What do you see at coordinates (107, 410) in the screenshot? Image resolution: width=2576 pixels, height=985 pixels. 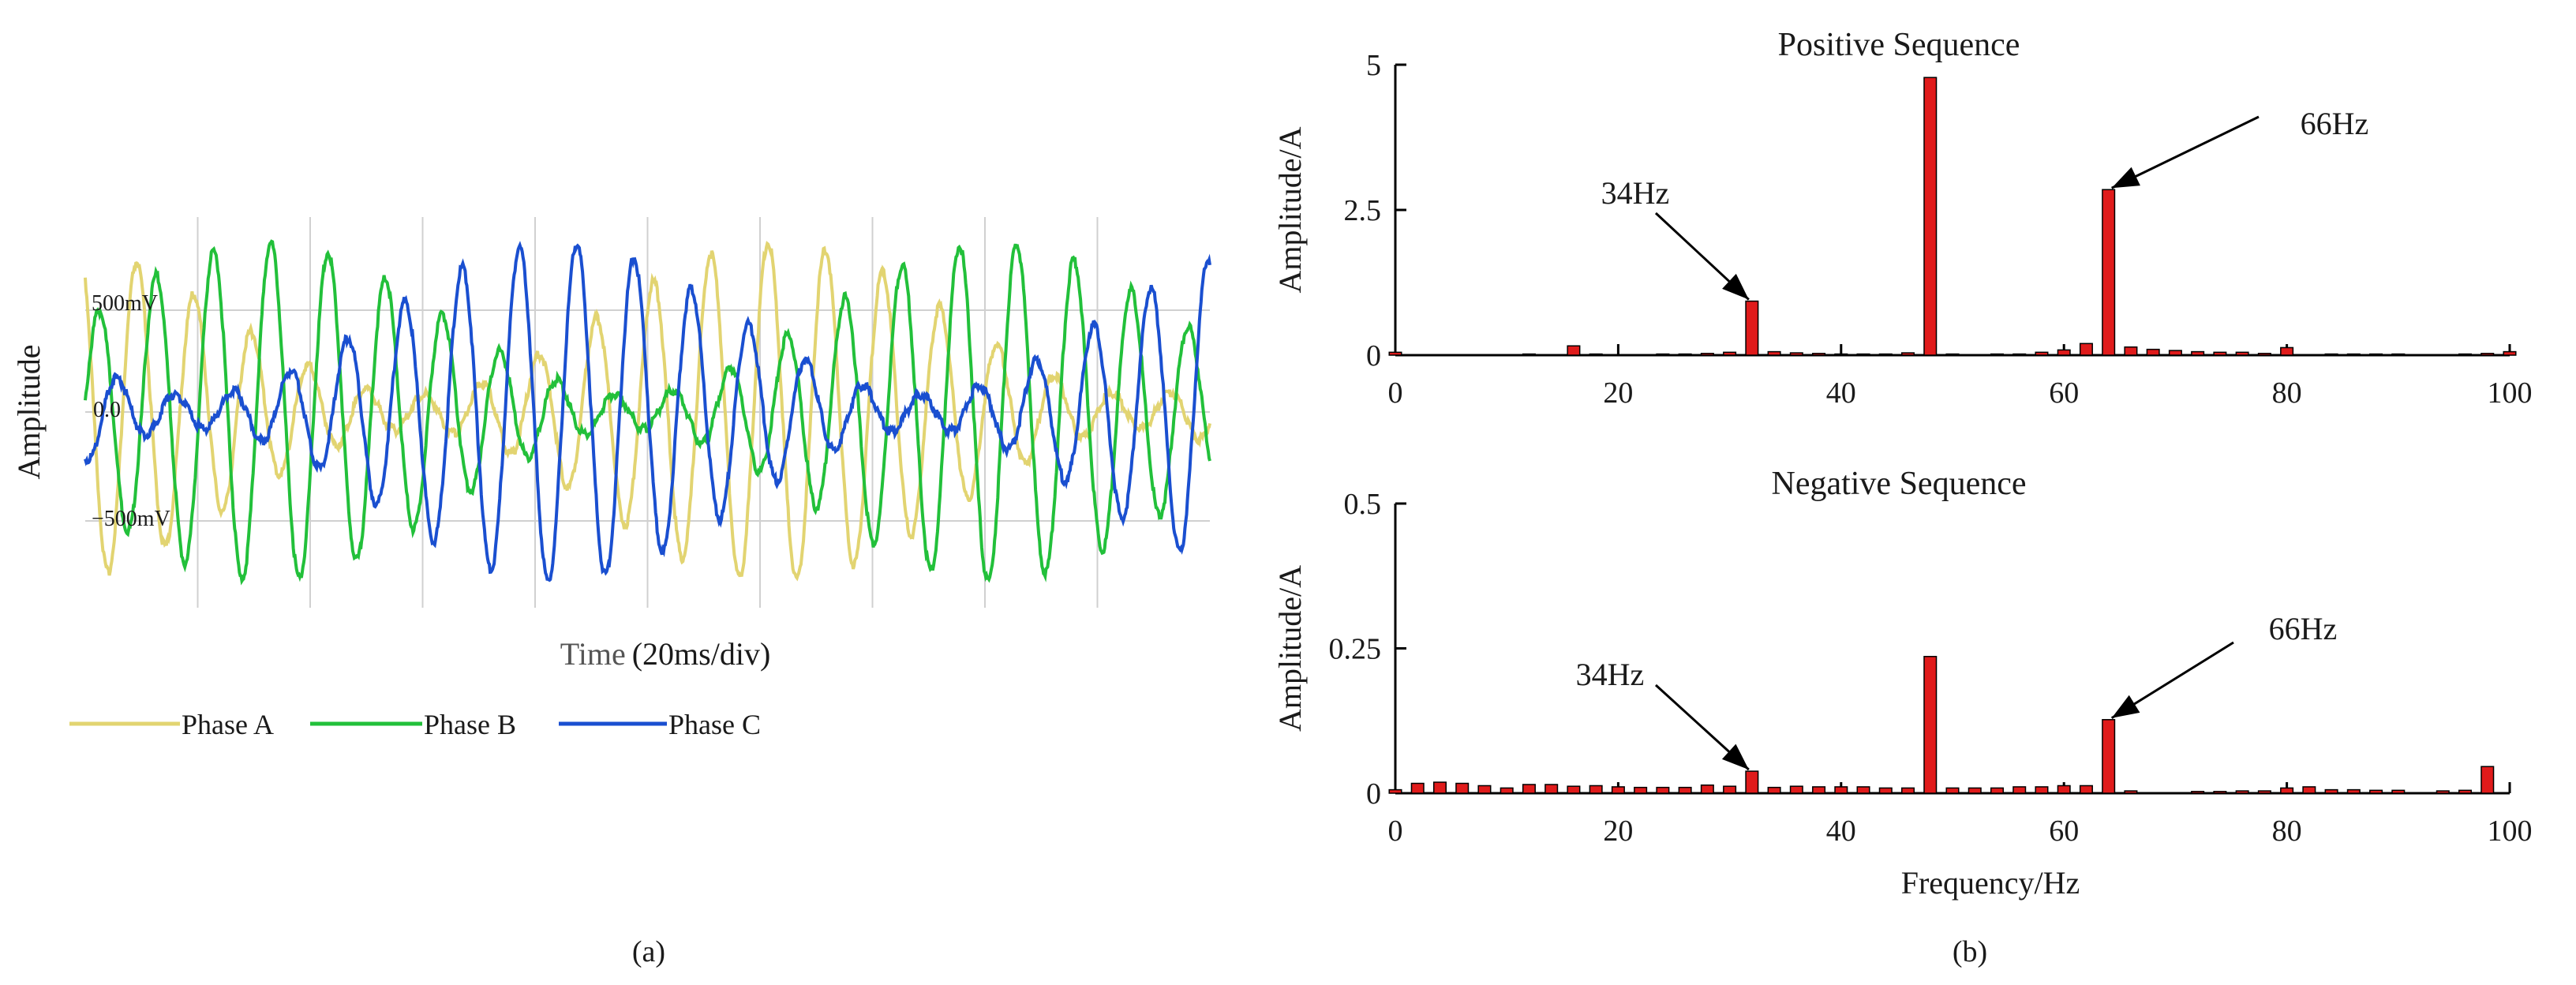 I see `scope-tick-label-zero: 0.0` at bounding box center [107, 410].